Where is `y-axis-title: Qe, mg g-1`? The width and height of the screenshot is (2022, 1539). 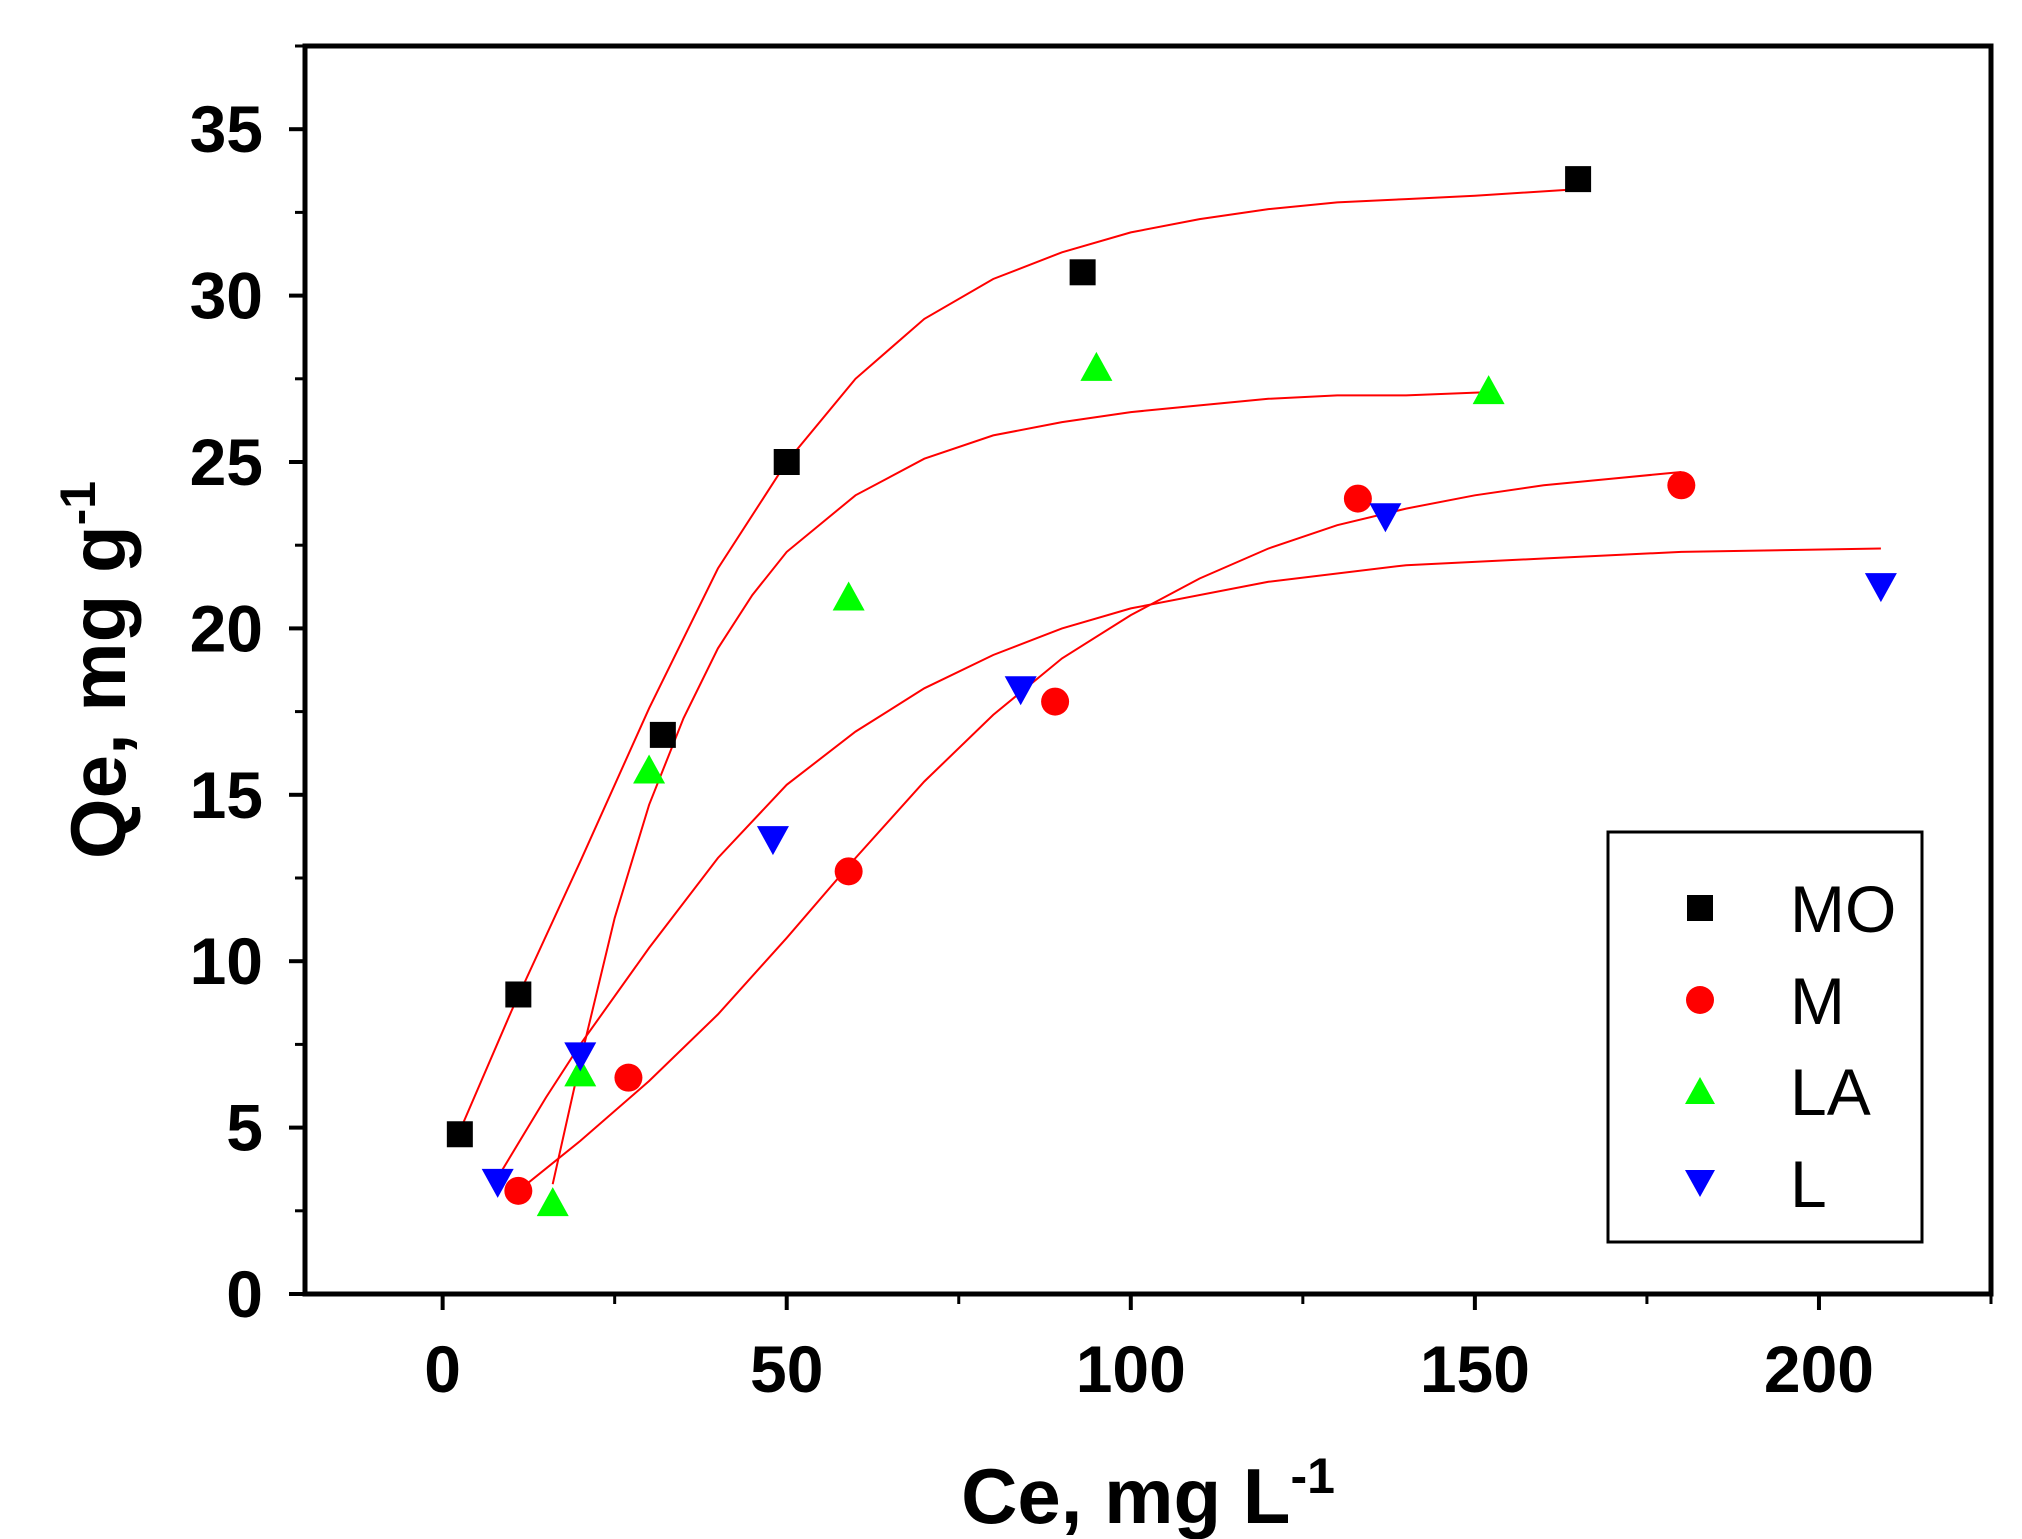
y-axis-title: Qe, mg g-1 is located at coordinates (96, 670).